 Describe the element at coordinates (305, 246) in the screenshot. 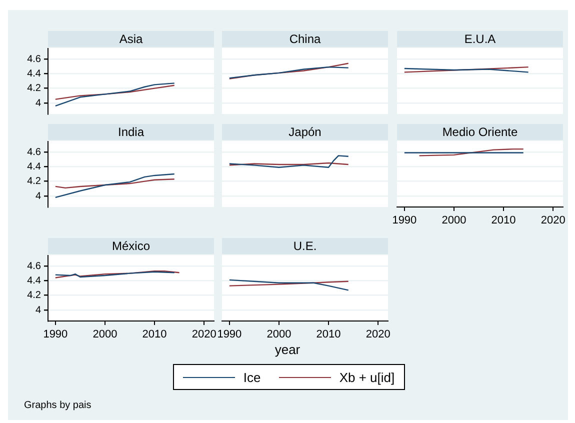

I see `chart-title: U.E.` at that location.